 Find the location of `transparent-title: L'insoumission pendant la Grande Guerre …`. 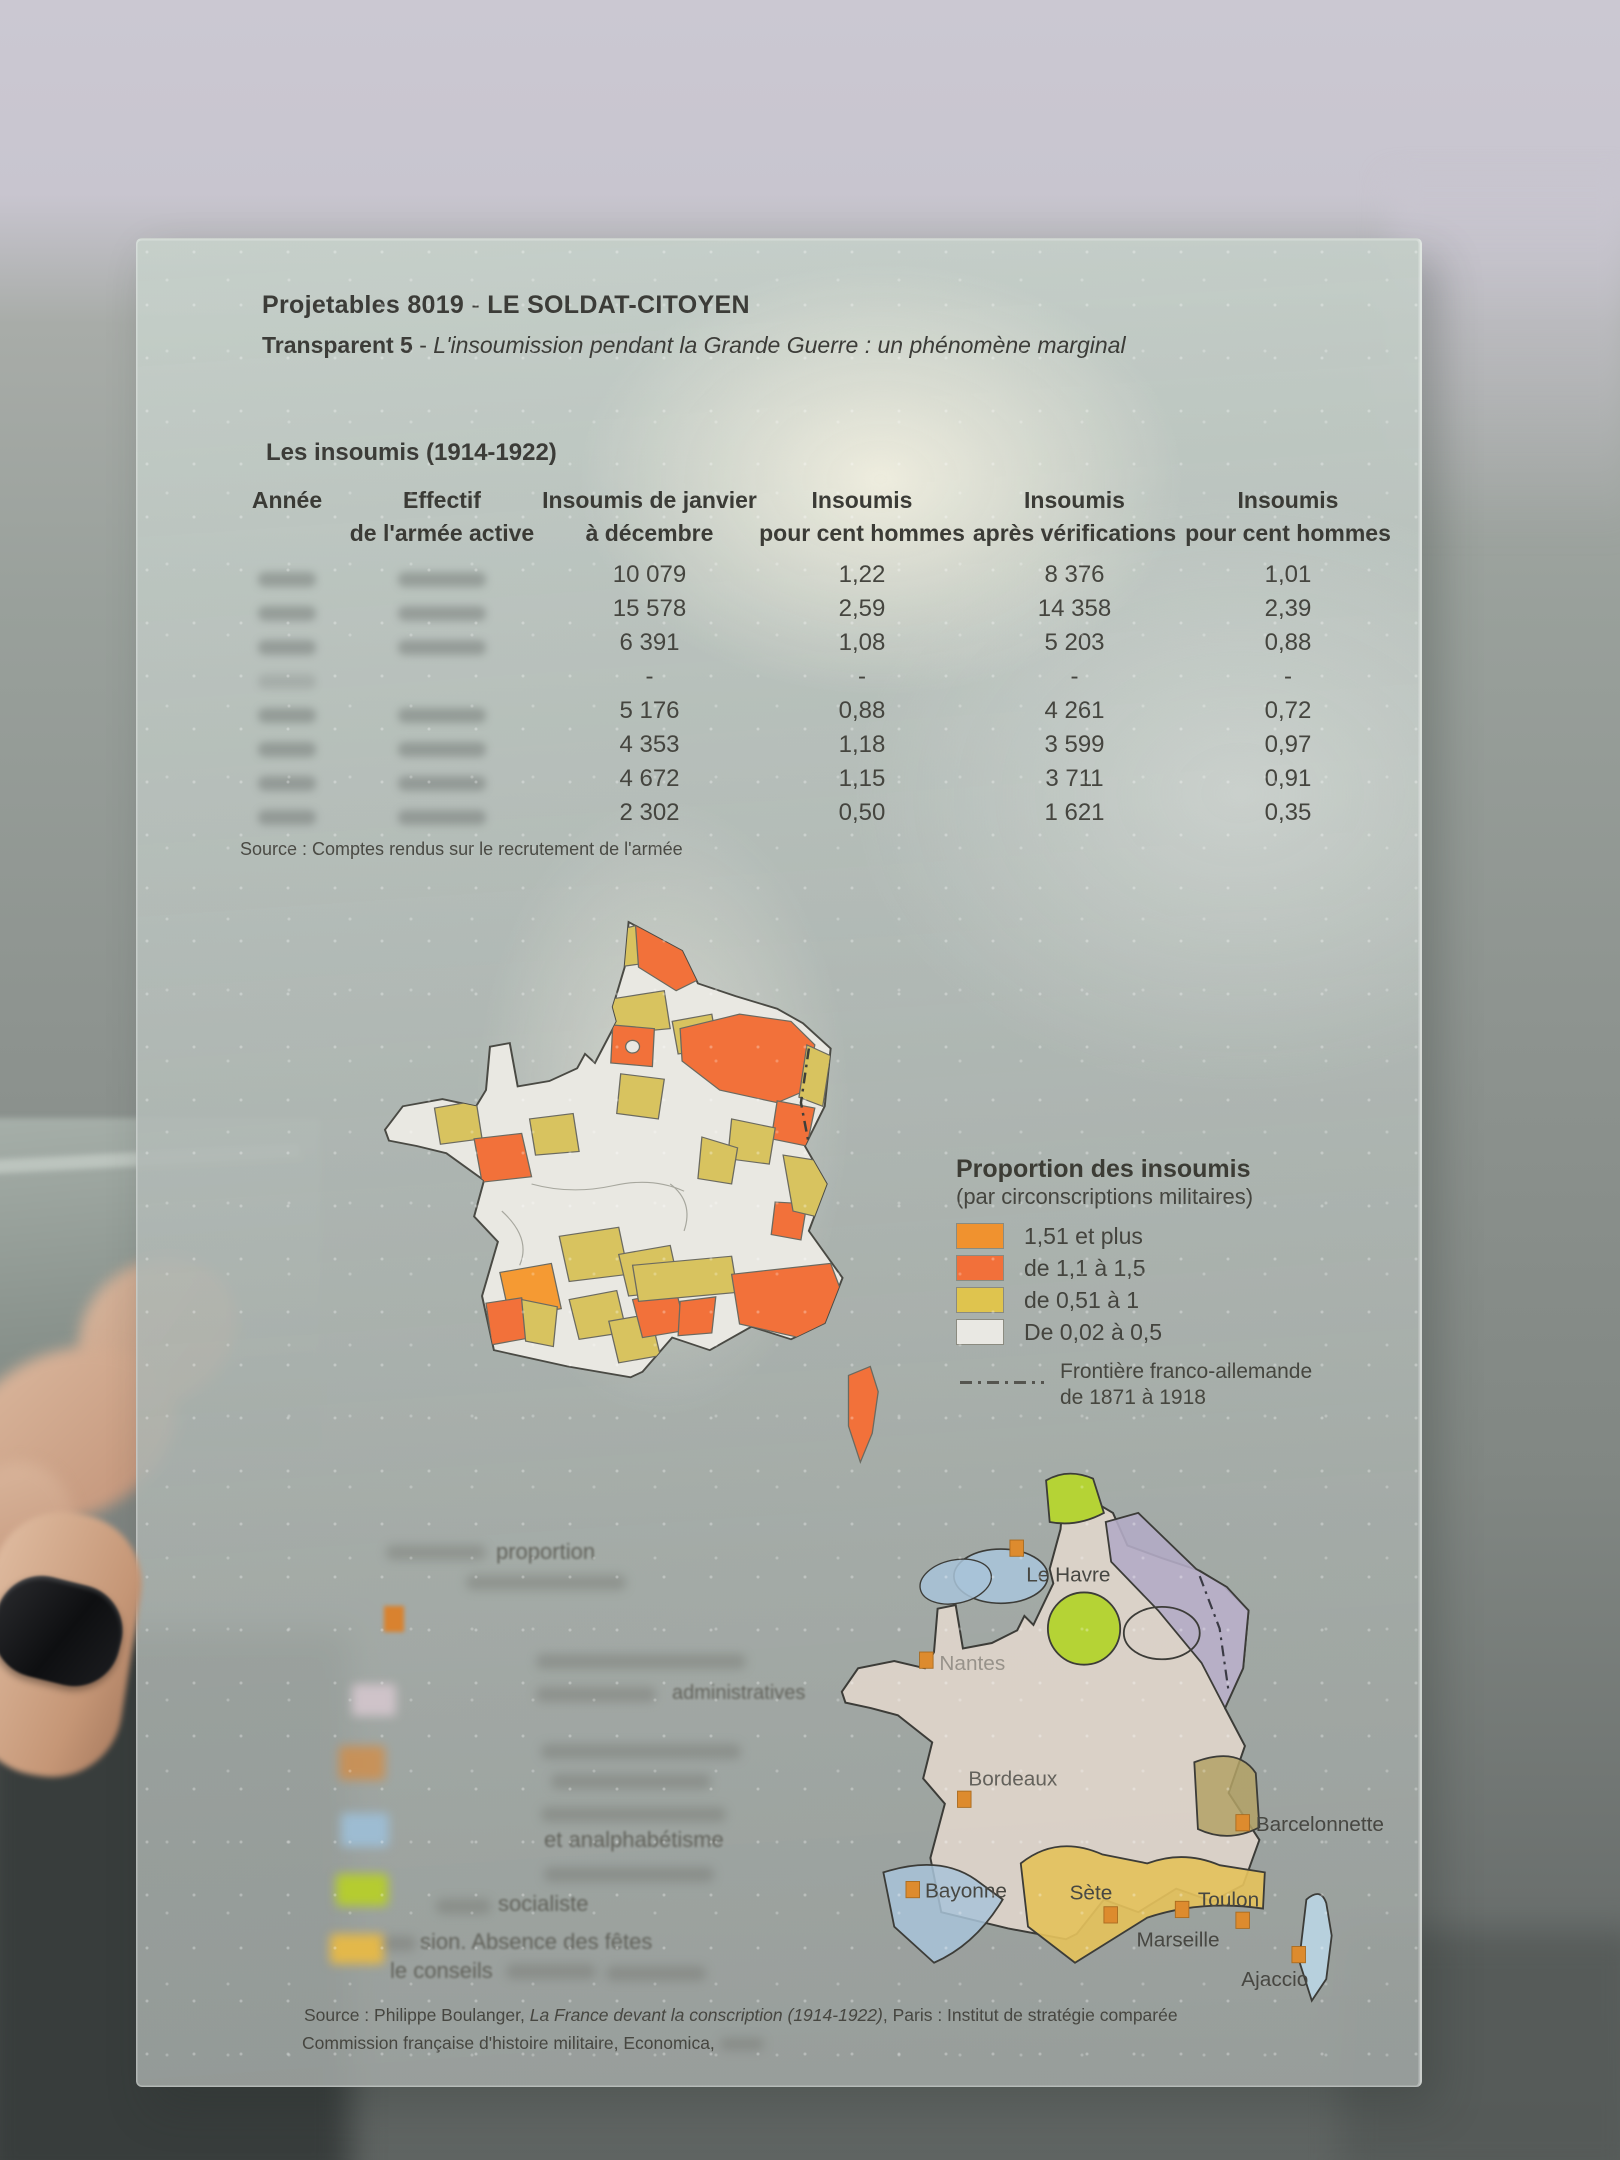

transparent-title: L'insoumission pendant la Grande Guerre … is located at coordinates (779, 345).